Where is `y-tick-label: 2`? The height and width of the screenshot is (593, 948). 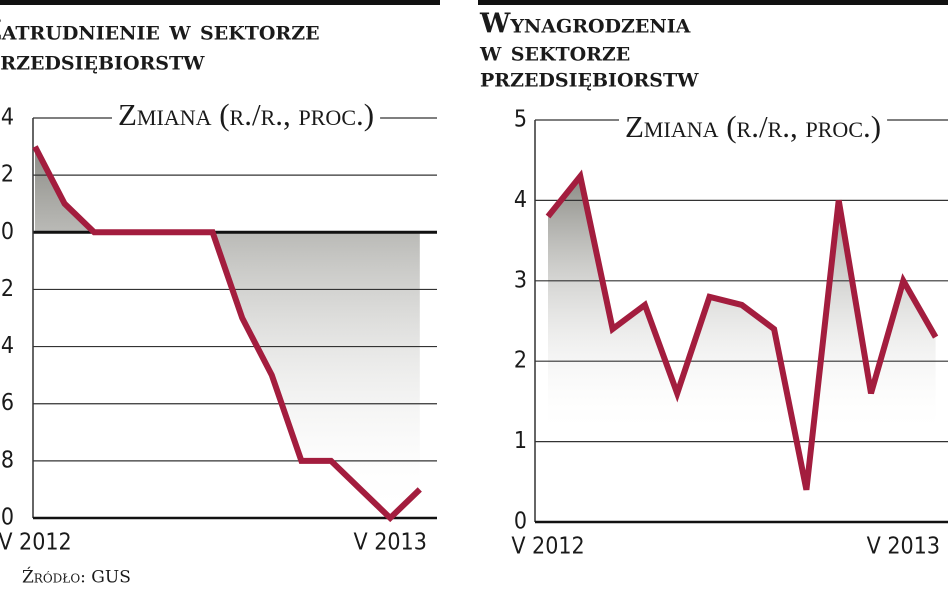
y-tick-label: 2 is located at coordinates (520, 361).